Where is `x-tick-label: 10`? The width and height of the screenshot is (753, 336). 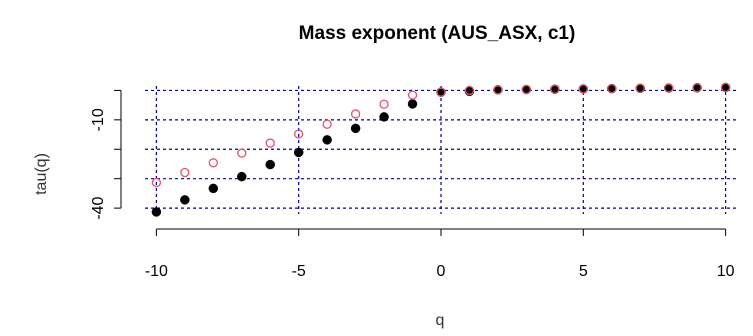 x-tick-label: 10 is located at coordinates (726, 271).